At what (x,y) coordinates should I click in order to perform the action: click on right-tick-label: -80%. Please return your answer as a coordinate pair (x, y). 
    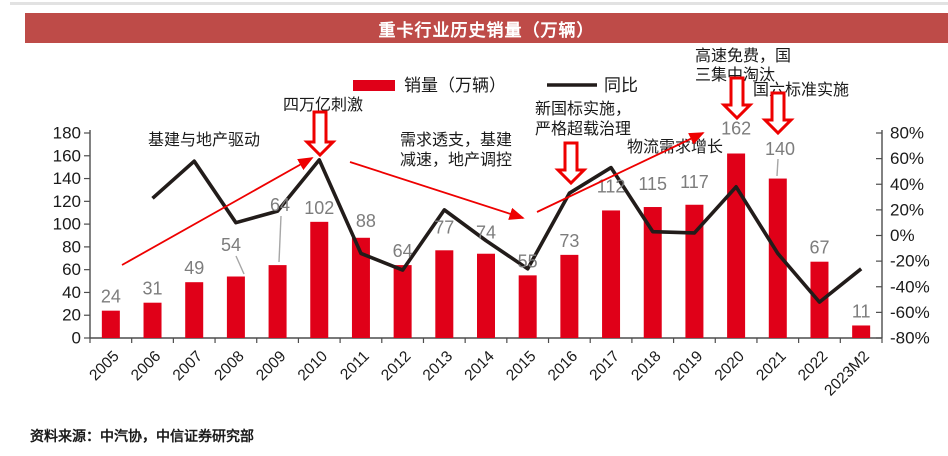
    Looking at the image, I should click on (910, 338).